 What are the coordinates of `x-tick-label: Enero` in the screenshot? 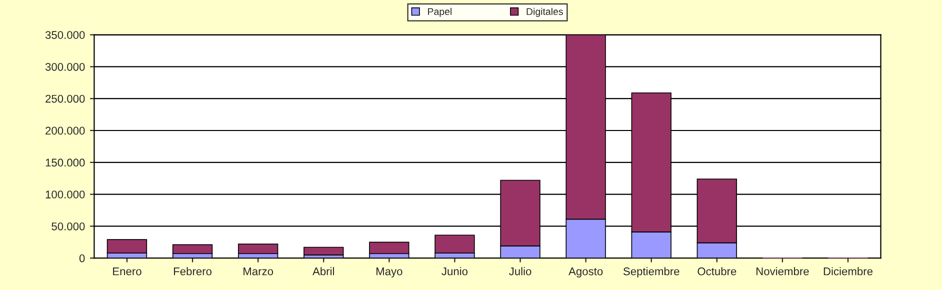 It's located at (127, 272).